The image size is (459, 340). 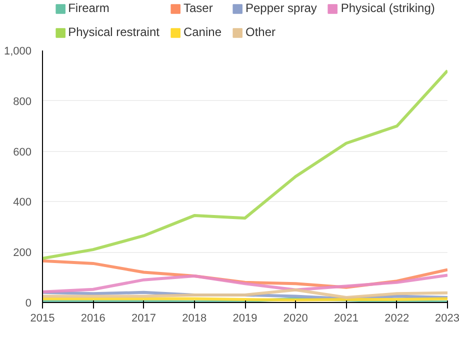 What do you see at coordinates (42, 318) in the screenshot?
I see `x-tick-label: 2015` at bounding box center [42, 318].